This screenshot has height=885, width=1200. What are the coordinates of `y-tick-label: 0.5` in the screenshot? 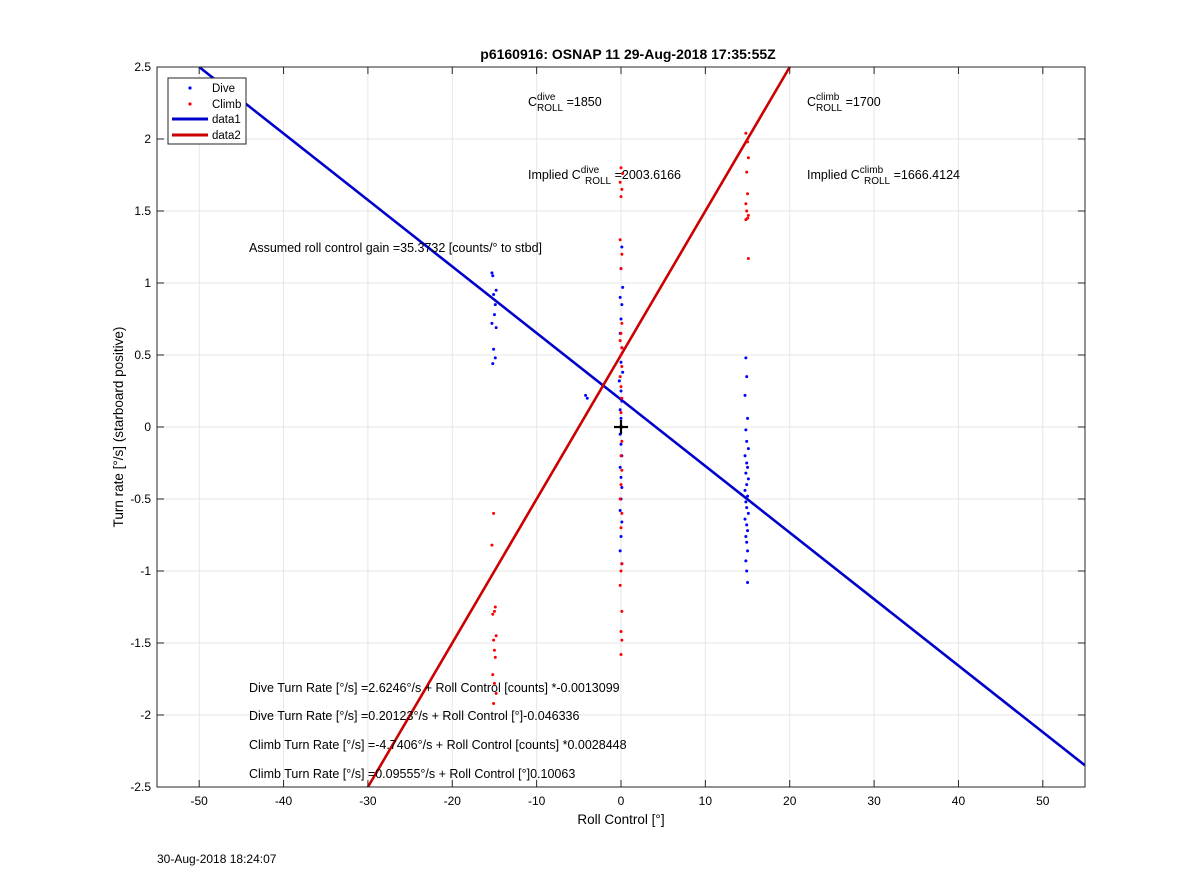 It's located at (142, 355).